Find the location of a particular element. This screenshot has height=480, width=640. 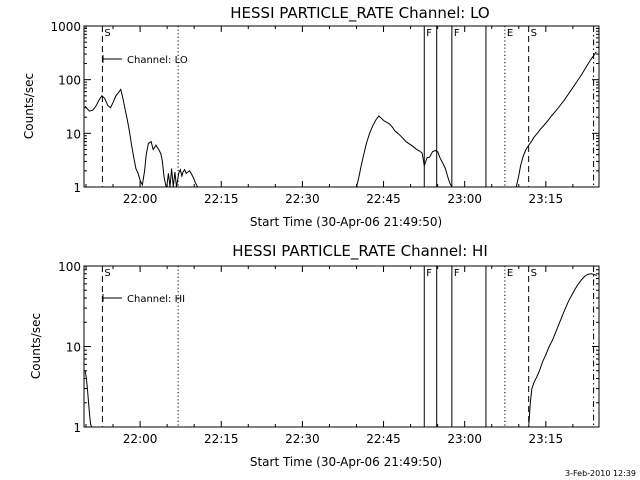

panel-hi-vline-label-0: S is located at coordinates (107, 273).